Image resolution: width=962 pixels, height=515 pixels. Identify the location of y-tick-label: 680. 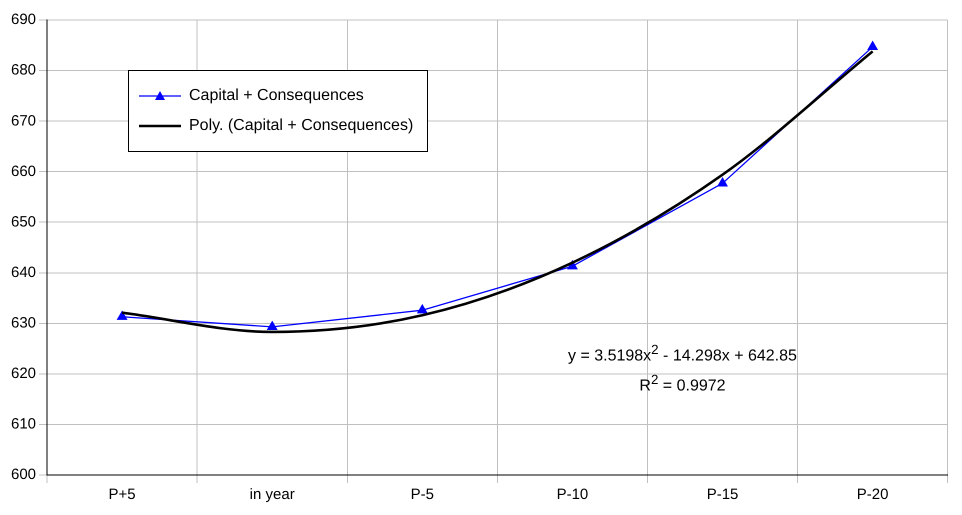
(23, 70).